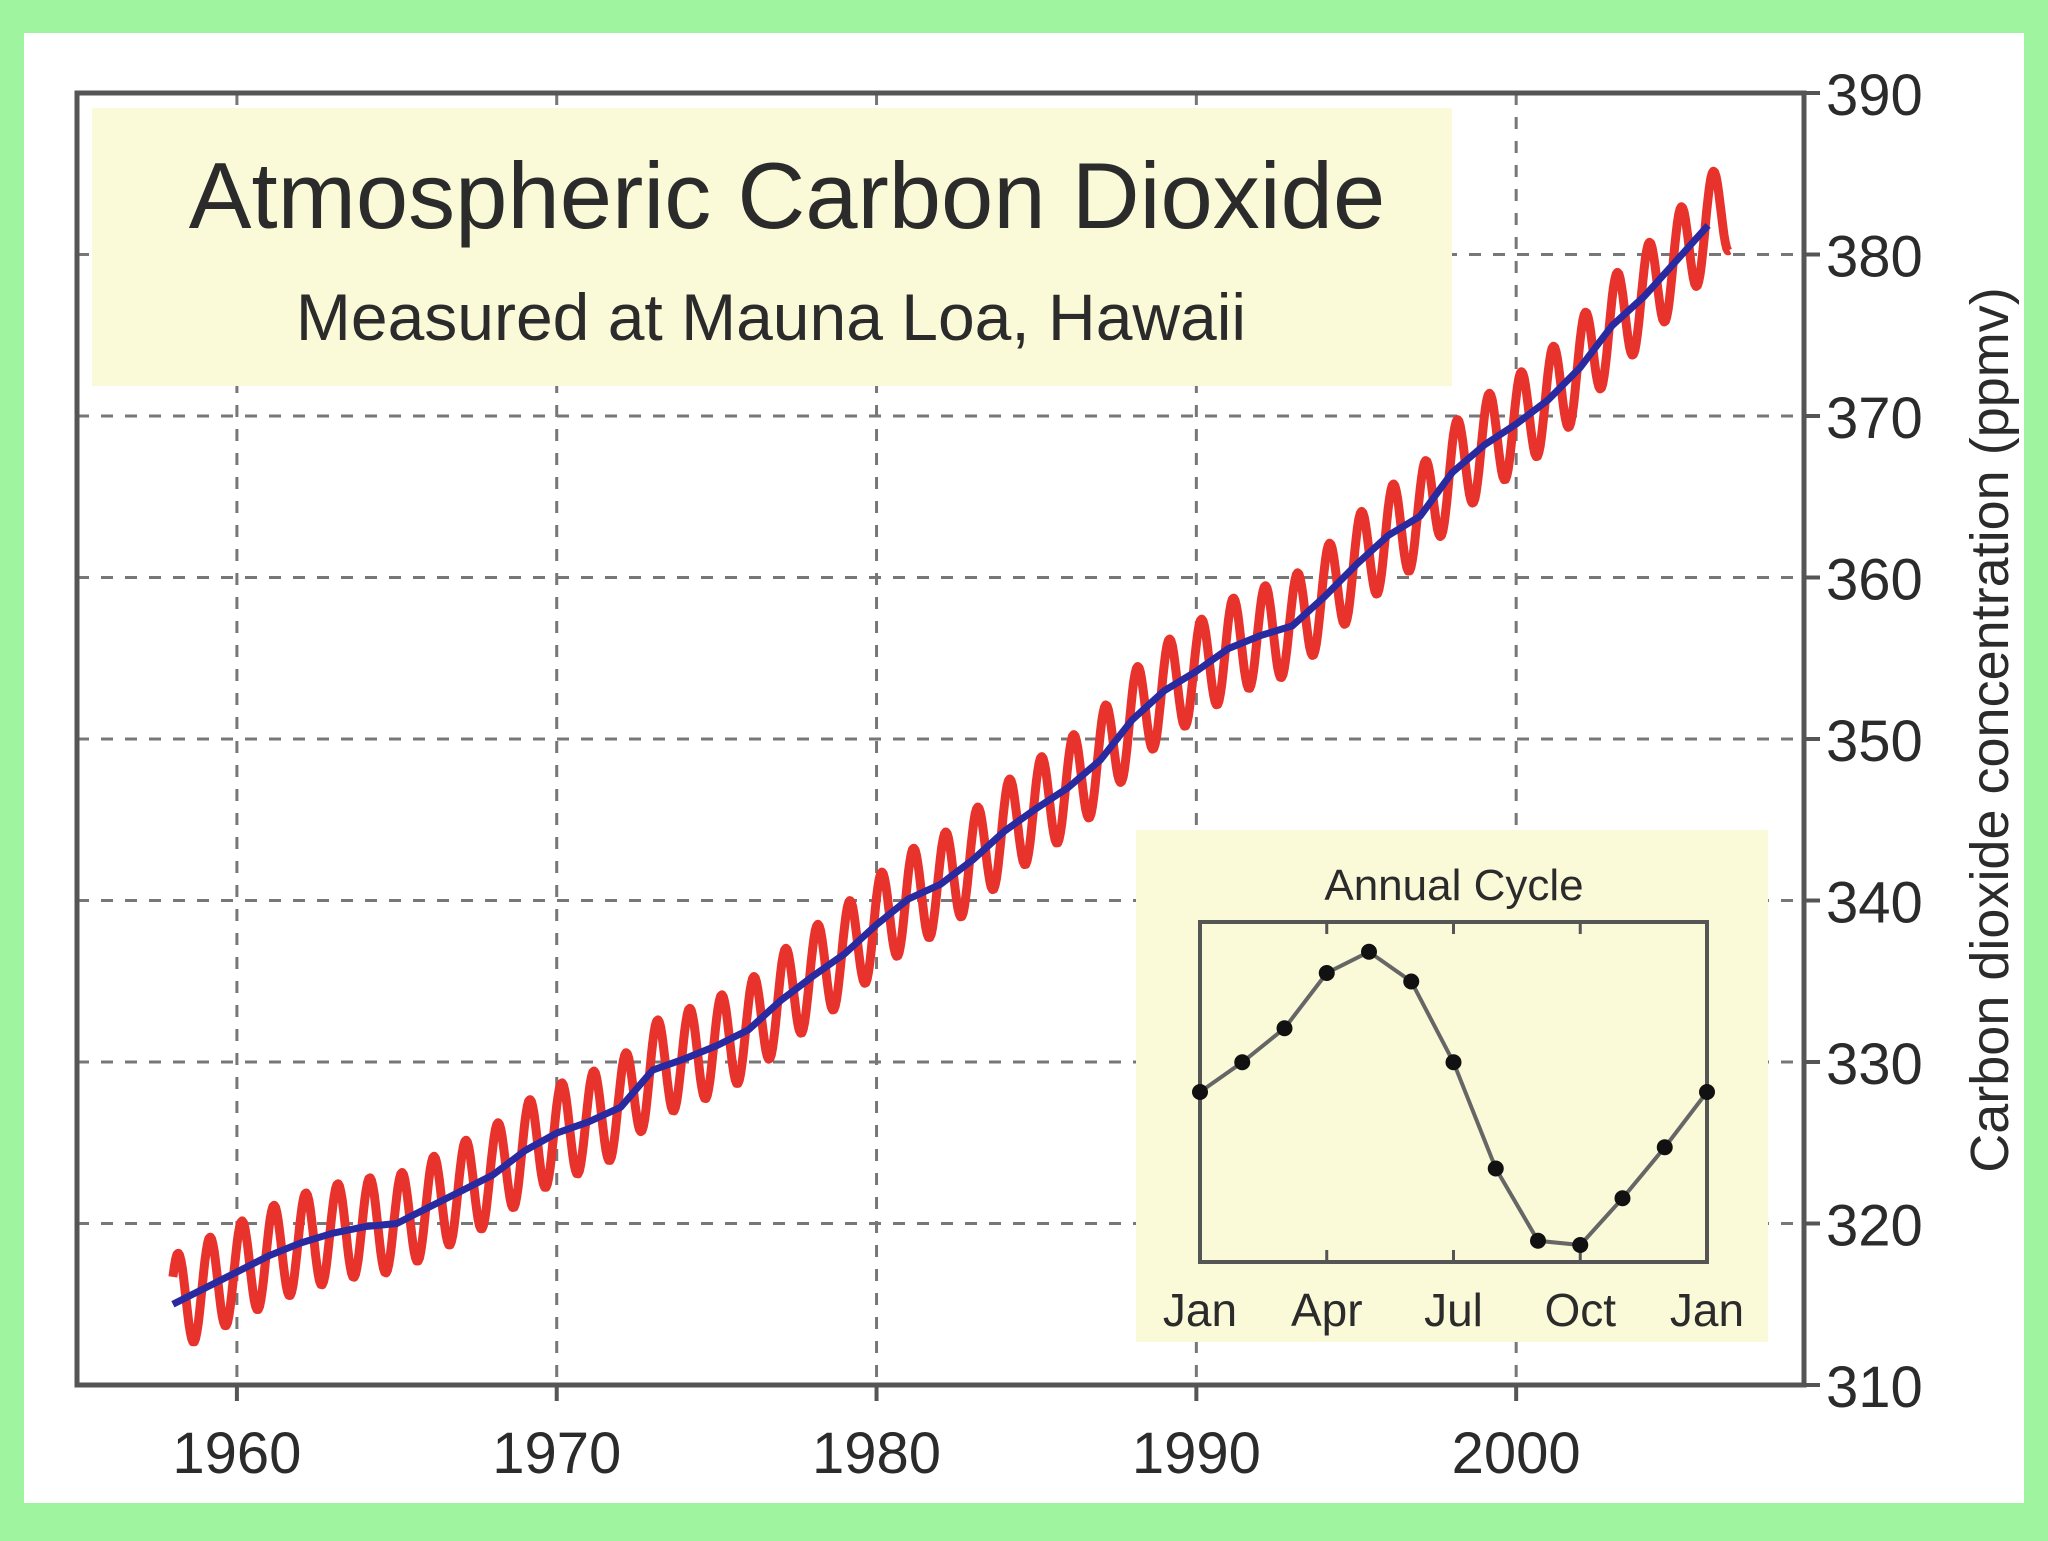 The width and height of the screenshot is (2048, 1541). What do you see at coordinates (1453, 1098) in the screenshot?
I see `inset-series` at bounding box center [1453, 1098].